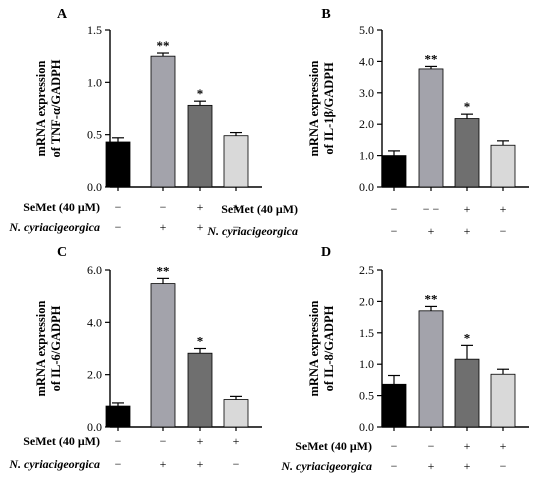 The height and width of the screenshot is (481, 550). What do you see at coordinates (366, 270) in the screenshot?
I see `y-tick-label: 2.5` at bounding box center [366, 270].